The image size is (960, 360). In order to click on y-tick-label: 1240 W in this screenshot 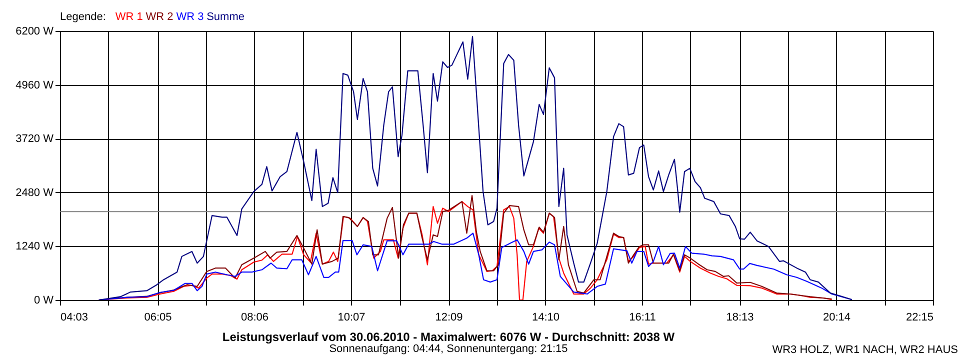, I will do `click(35, 246)`.